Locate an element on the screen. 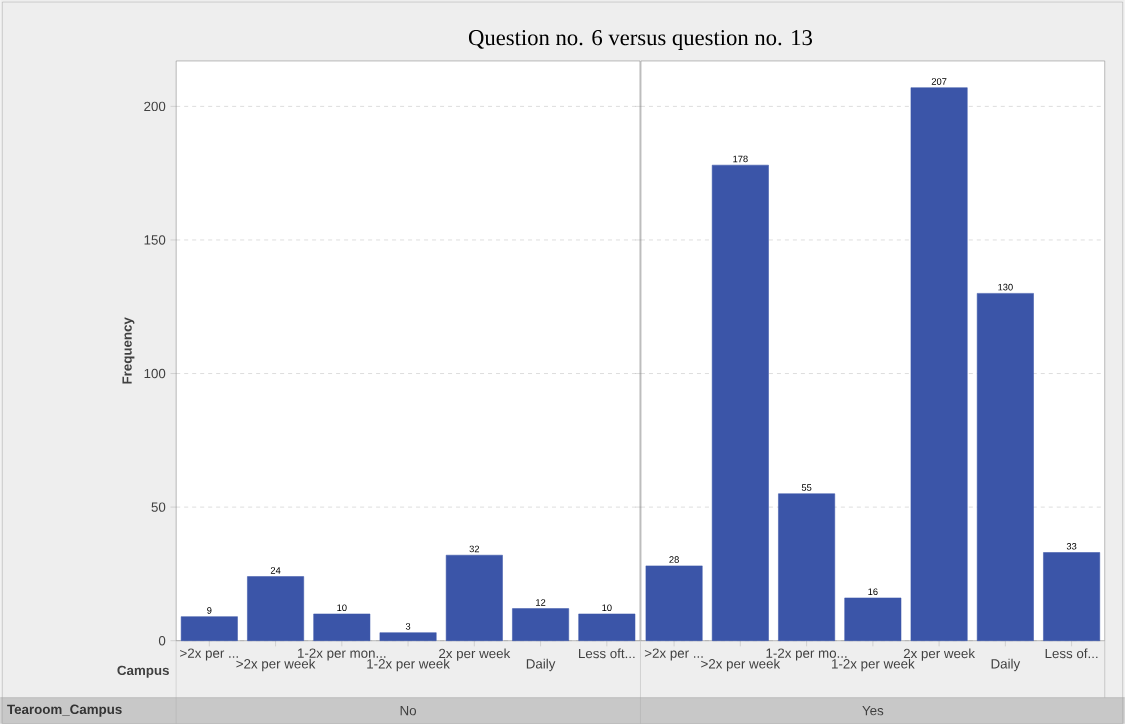 This screenshot has height=724, width=1125. data-label: 28 is located at coordinates (674, 559).